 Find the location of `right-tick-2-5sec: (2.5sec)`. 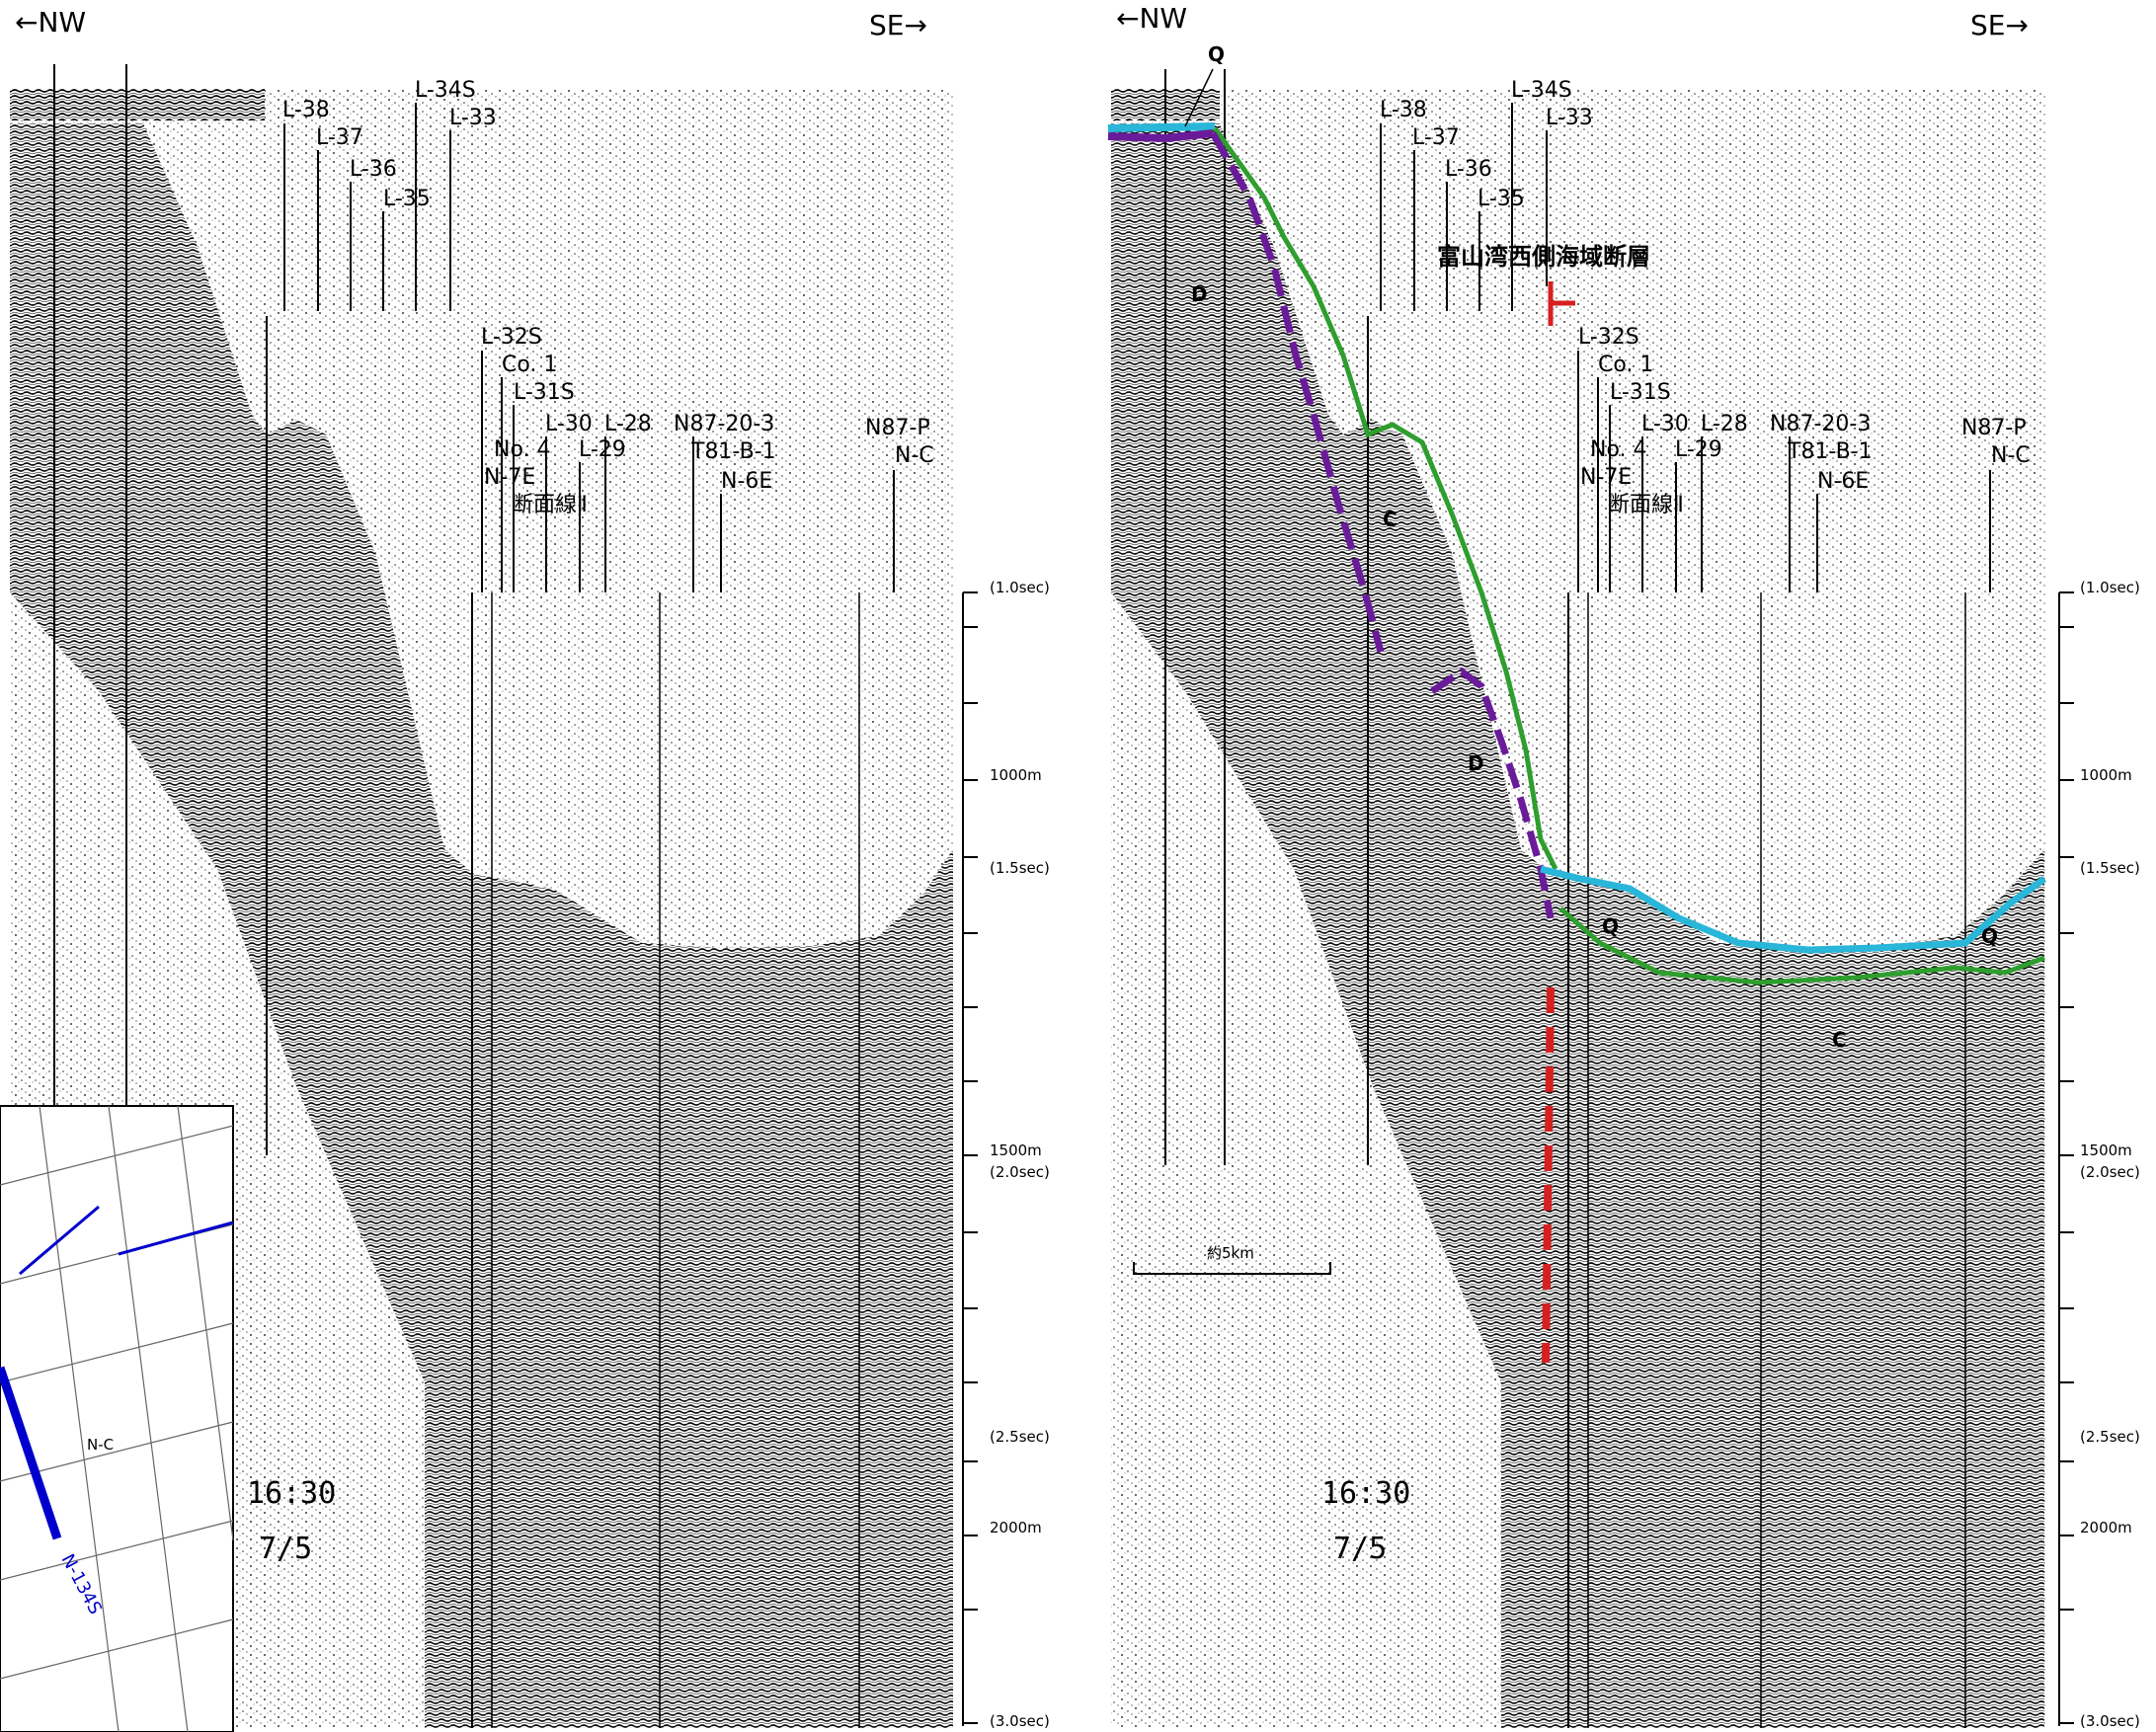

right-tick-2-5sec: (2.5sec) is located at coordinates (2110, 1437).